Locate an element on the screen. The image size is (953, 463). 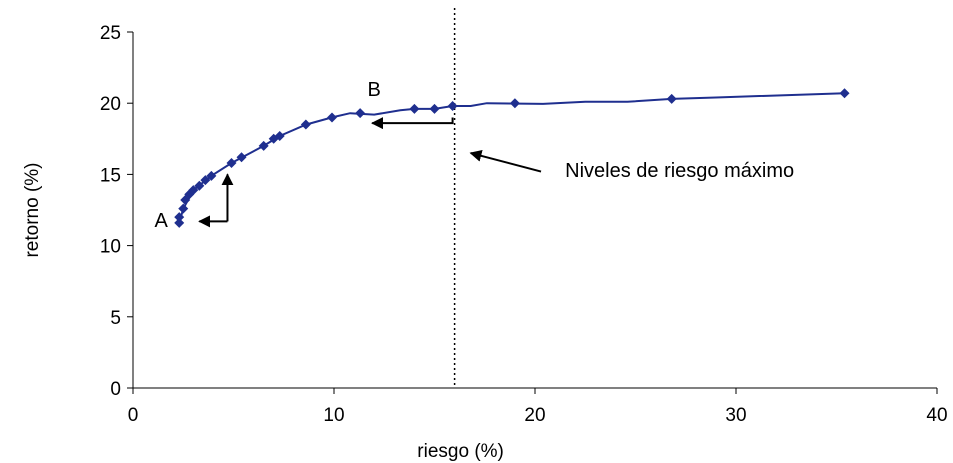
x-tick-label: 20 is located at coordinates (534, 415).